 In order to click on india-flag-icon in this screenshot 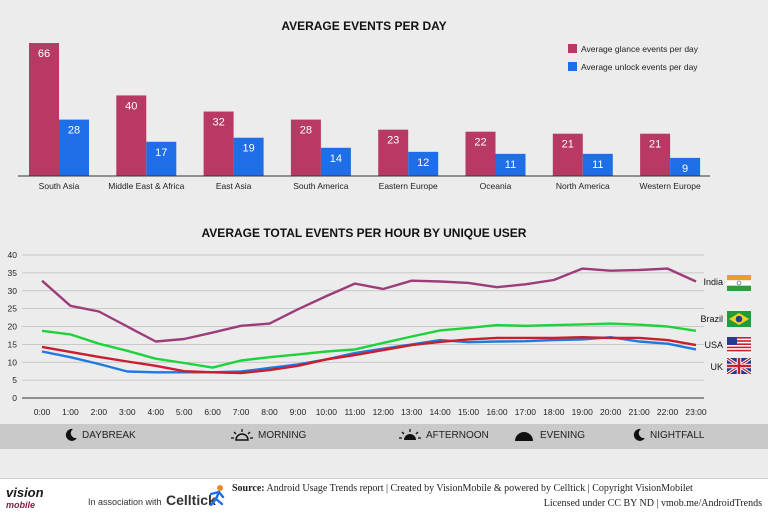, I will do `click(739, 283)`.